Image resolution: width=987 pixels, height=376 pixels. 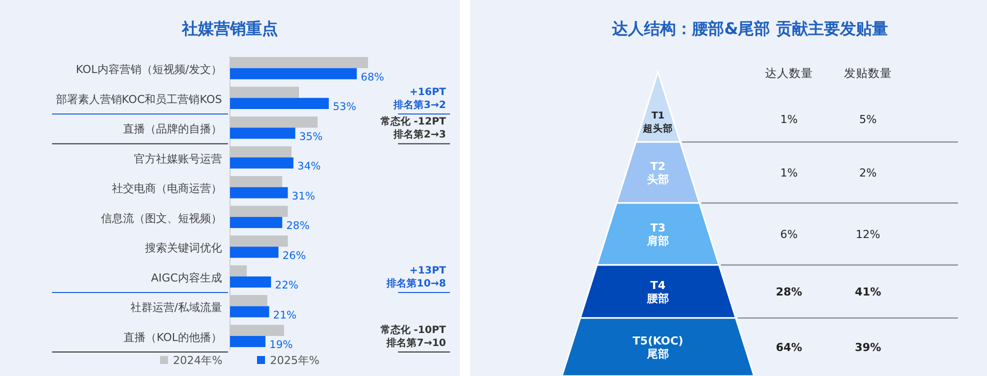 I want to click on text: 常态化 -10PT 排名第7→10, so click(x=413, y=336).